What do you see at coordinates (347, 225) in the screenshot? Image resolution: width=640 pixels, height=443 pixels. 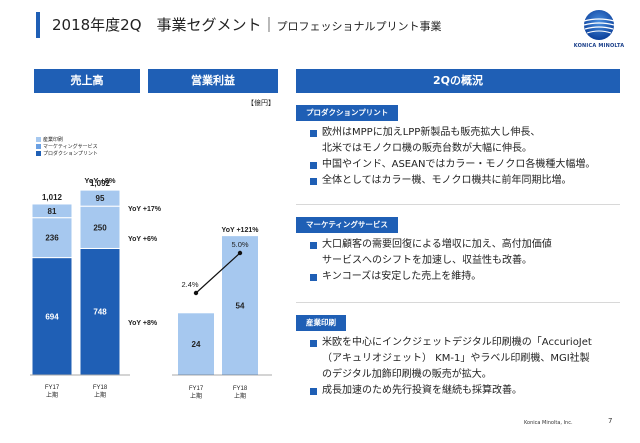 I see `section-tag: マーケティングサービス` at bounding box center [347, 225].